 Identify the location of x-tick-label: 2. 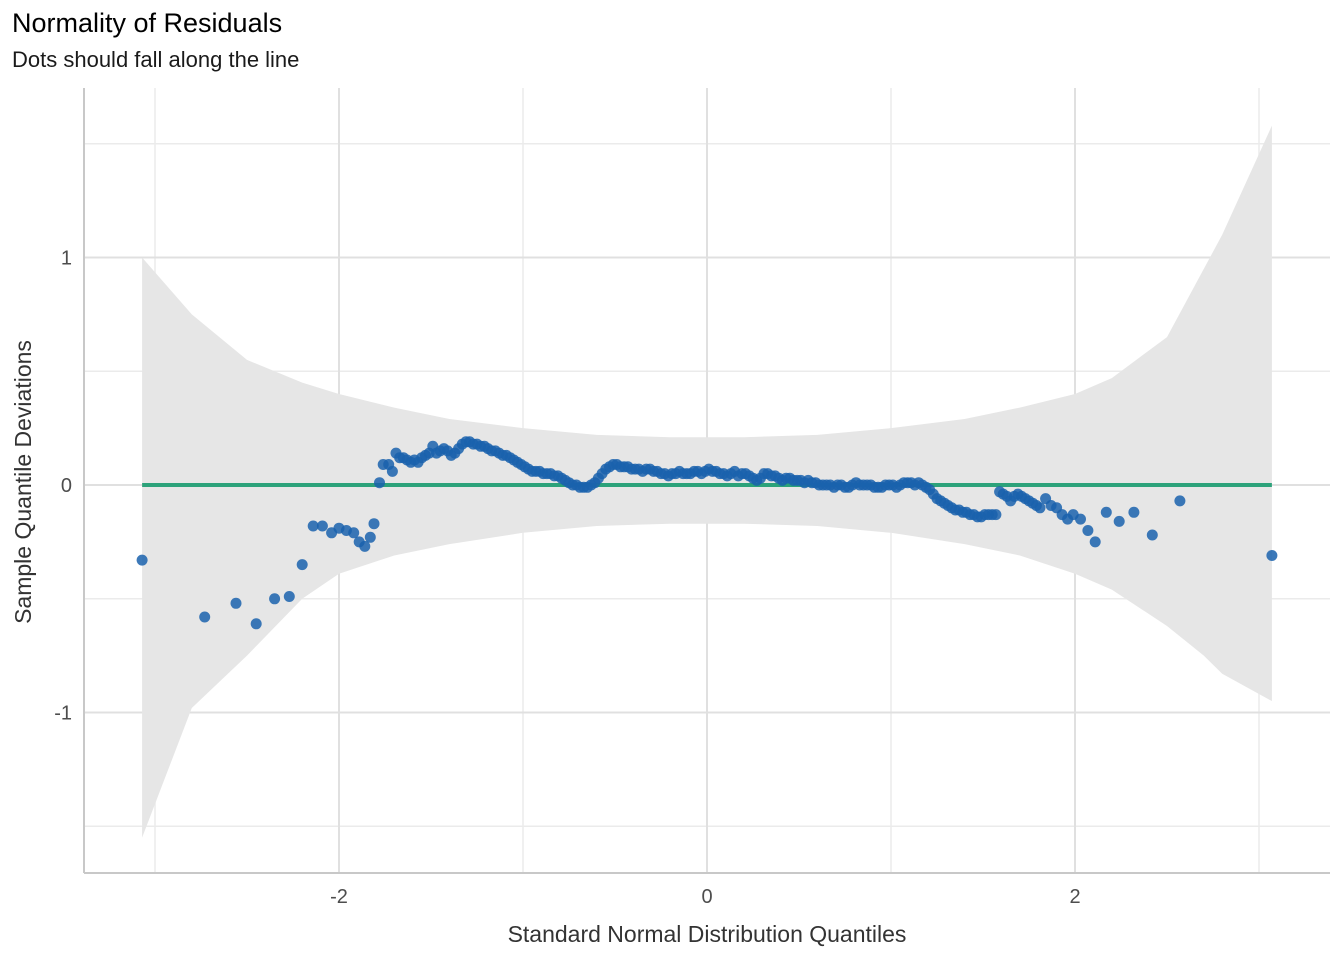
(1074, 897).